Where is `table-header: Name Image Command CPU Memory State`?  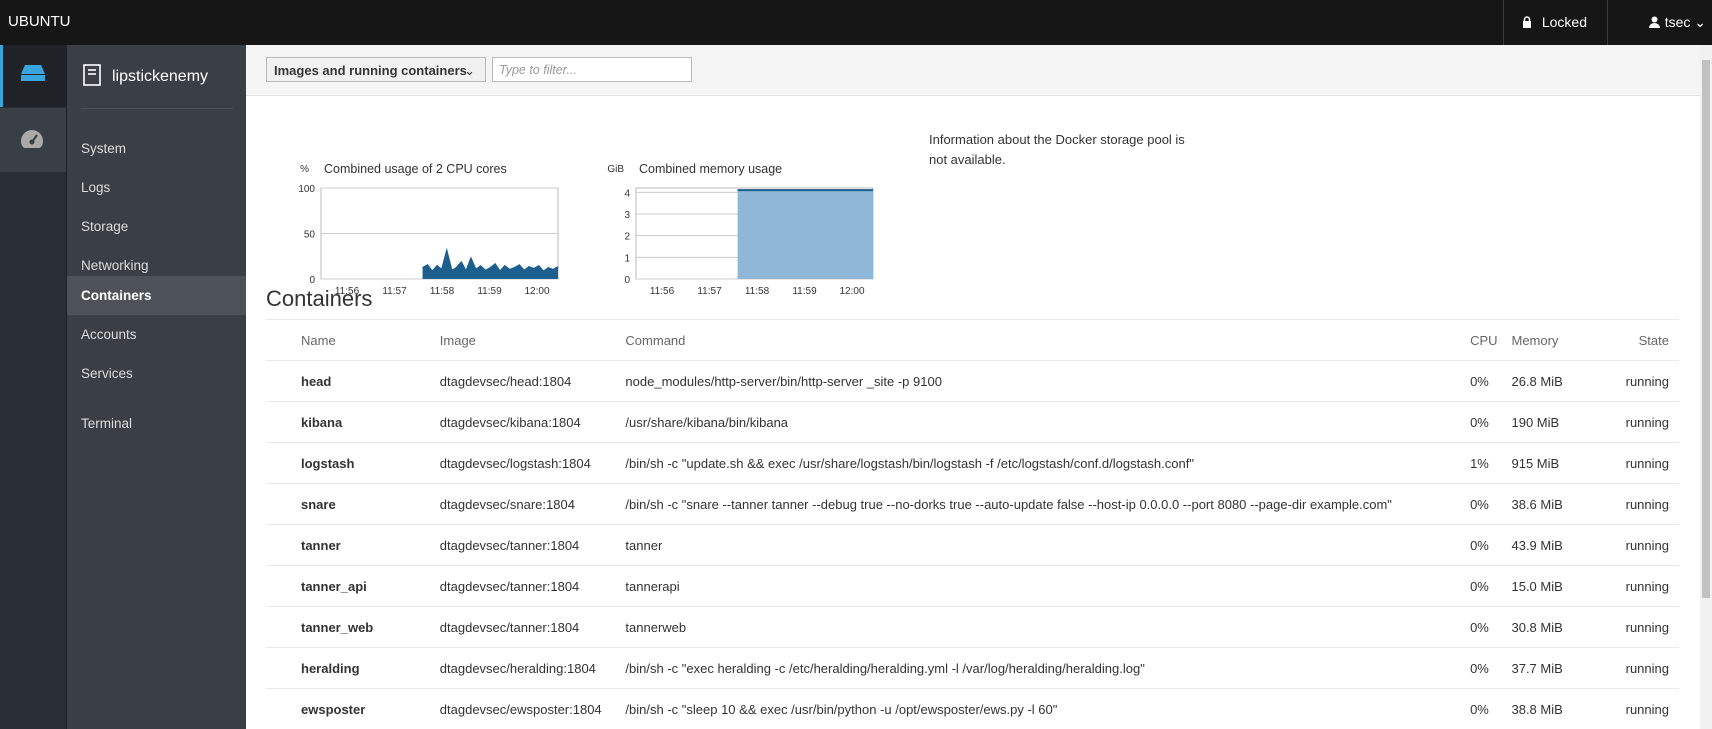 table-header: Name Image Command CPU Memory State is located at coordinates (972, 340).